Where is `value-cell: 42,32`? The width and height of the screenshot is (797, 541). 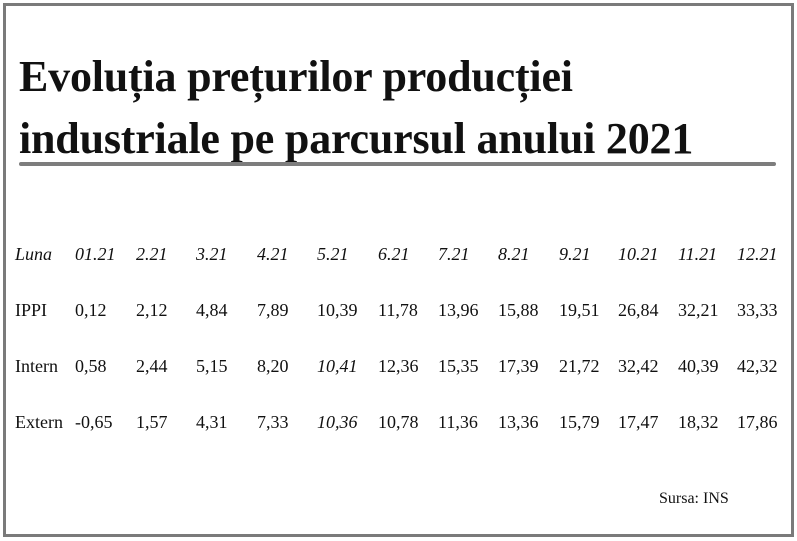 value-cell: 42,32 is located at coordinates (757, 366).